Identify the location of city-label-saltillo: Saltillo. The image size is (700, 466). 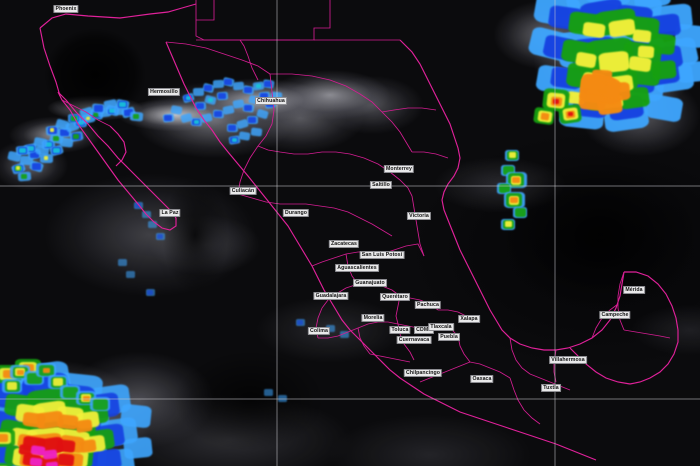
(381, 185).